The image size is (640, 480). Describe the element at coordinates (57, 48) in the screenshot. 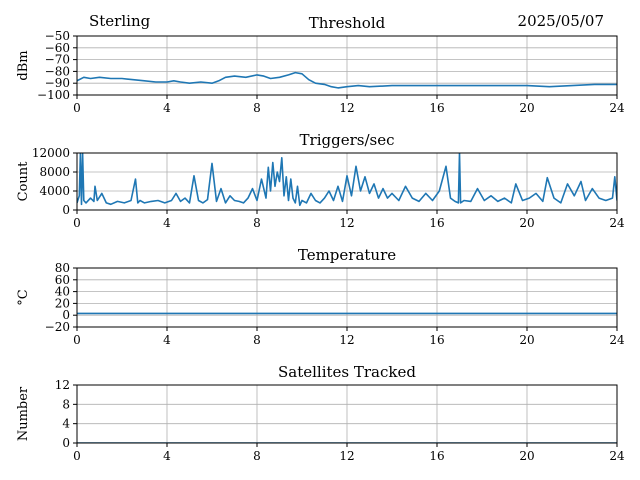

I see `y-tick-label: −60` at that location.